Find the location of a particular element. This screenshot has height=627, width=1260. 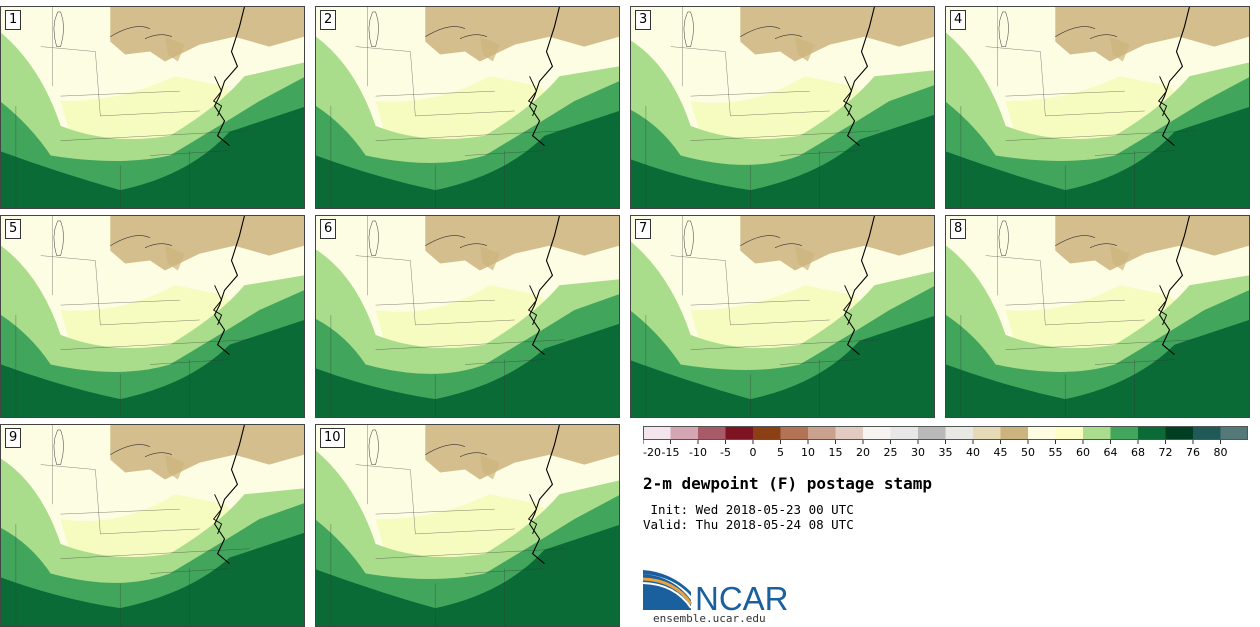

ncar-logo-text: NCAR is located at coordinates (742, 598).